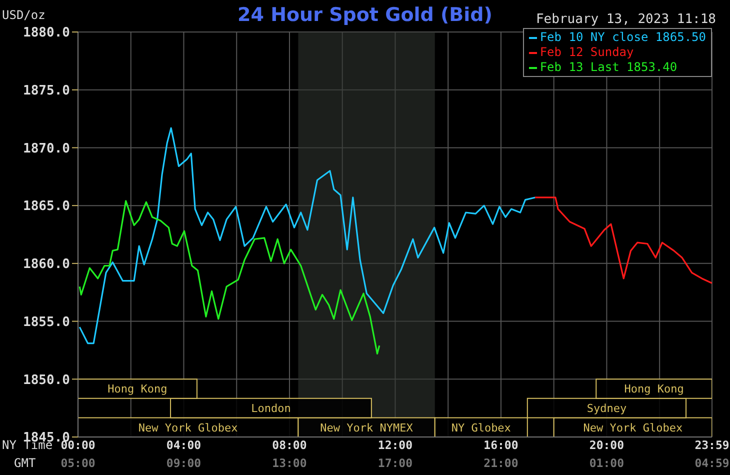  I want to click on x-tick-label: 16:00, so click(501, 445).